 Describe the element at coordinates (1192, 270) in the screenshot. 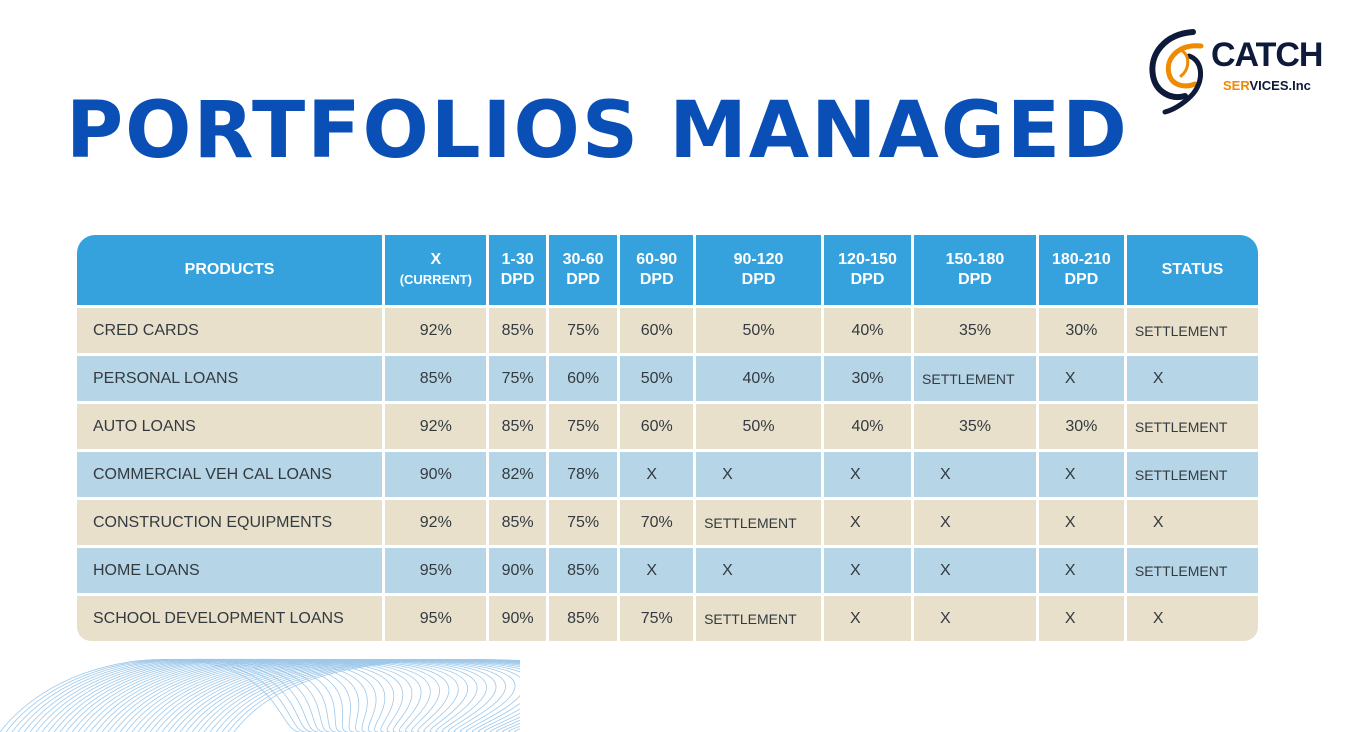

I see `column-header: STATUS` at that location.